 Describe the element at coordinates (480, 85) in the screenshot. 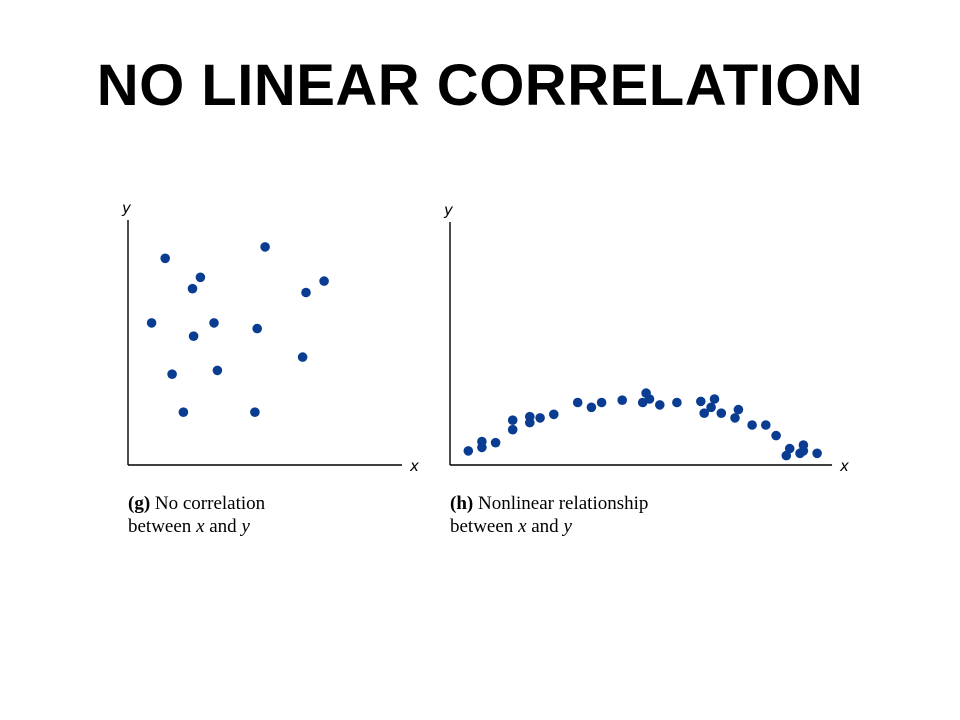

I see `page-title: NO LINEAR CORRELATION` at that location.